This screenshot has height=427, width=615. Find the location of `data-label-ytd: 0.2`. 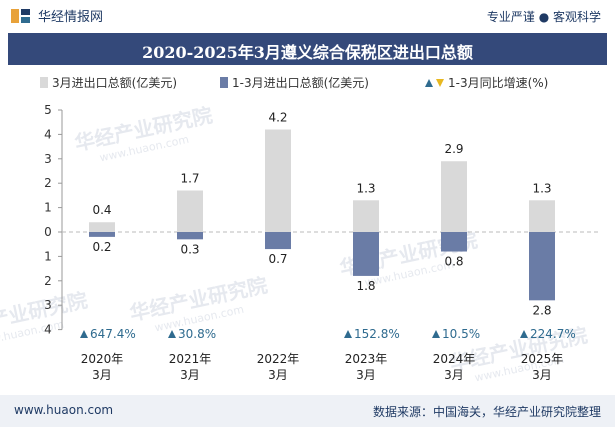

data-label-ytd: 0.2 is located at coordinates (101, 247).